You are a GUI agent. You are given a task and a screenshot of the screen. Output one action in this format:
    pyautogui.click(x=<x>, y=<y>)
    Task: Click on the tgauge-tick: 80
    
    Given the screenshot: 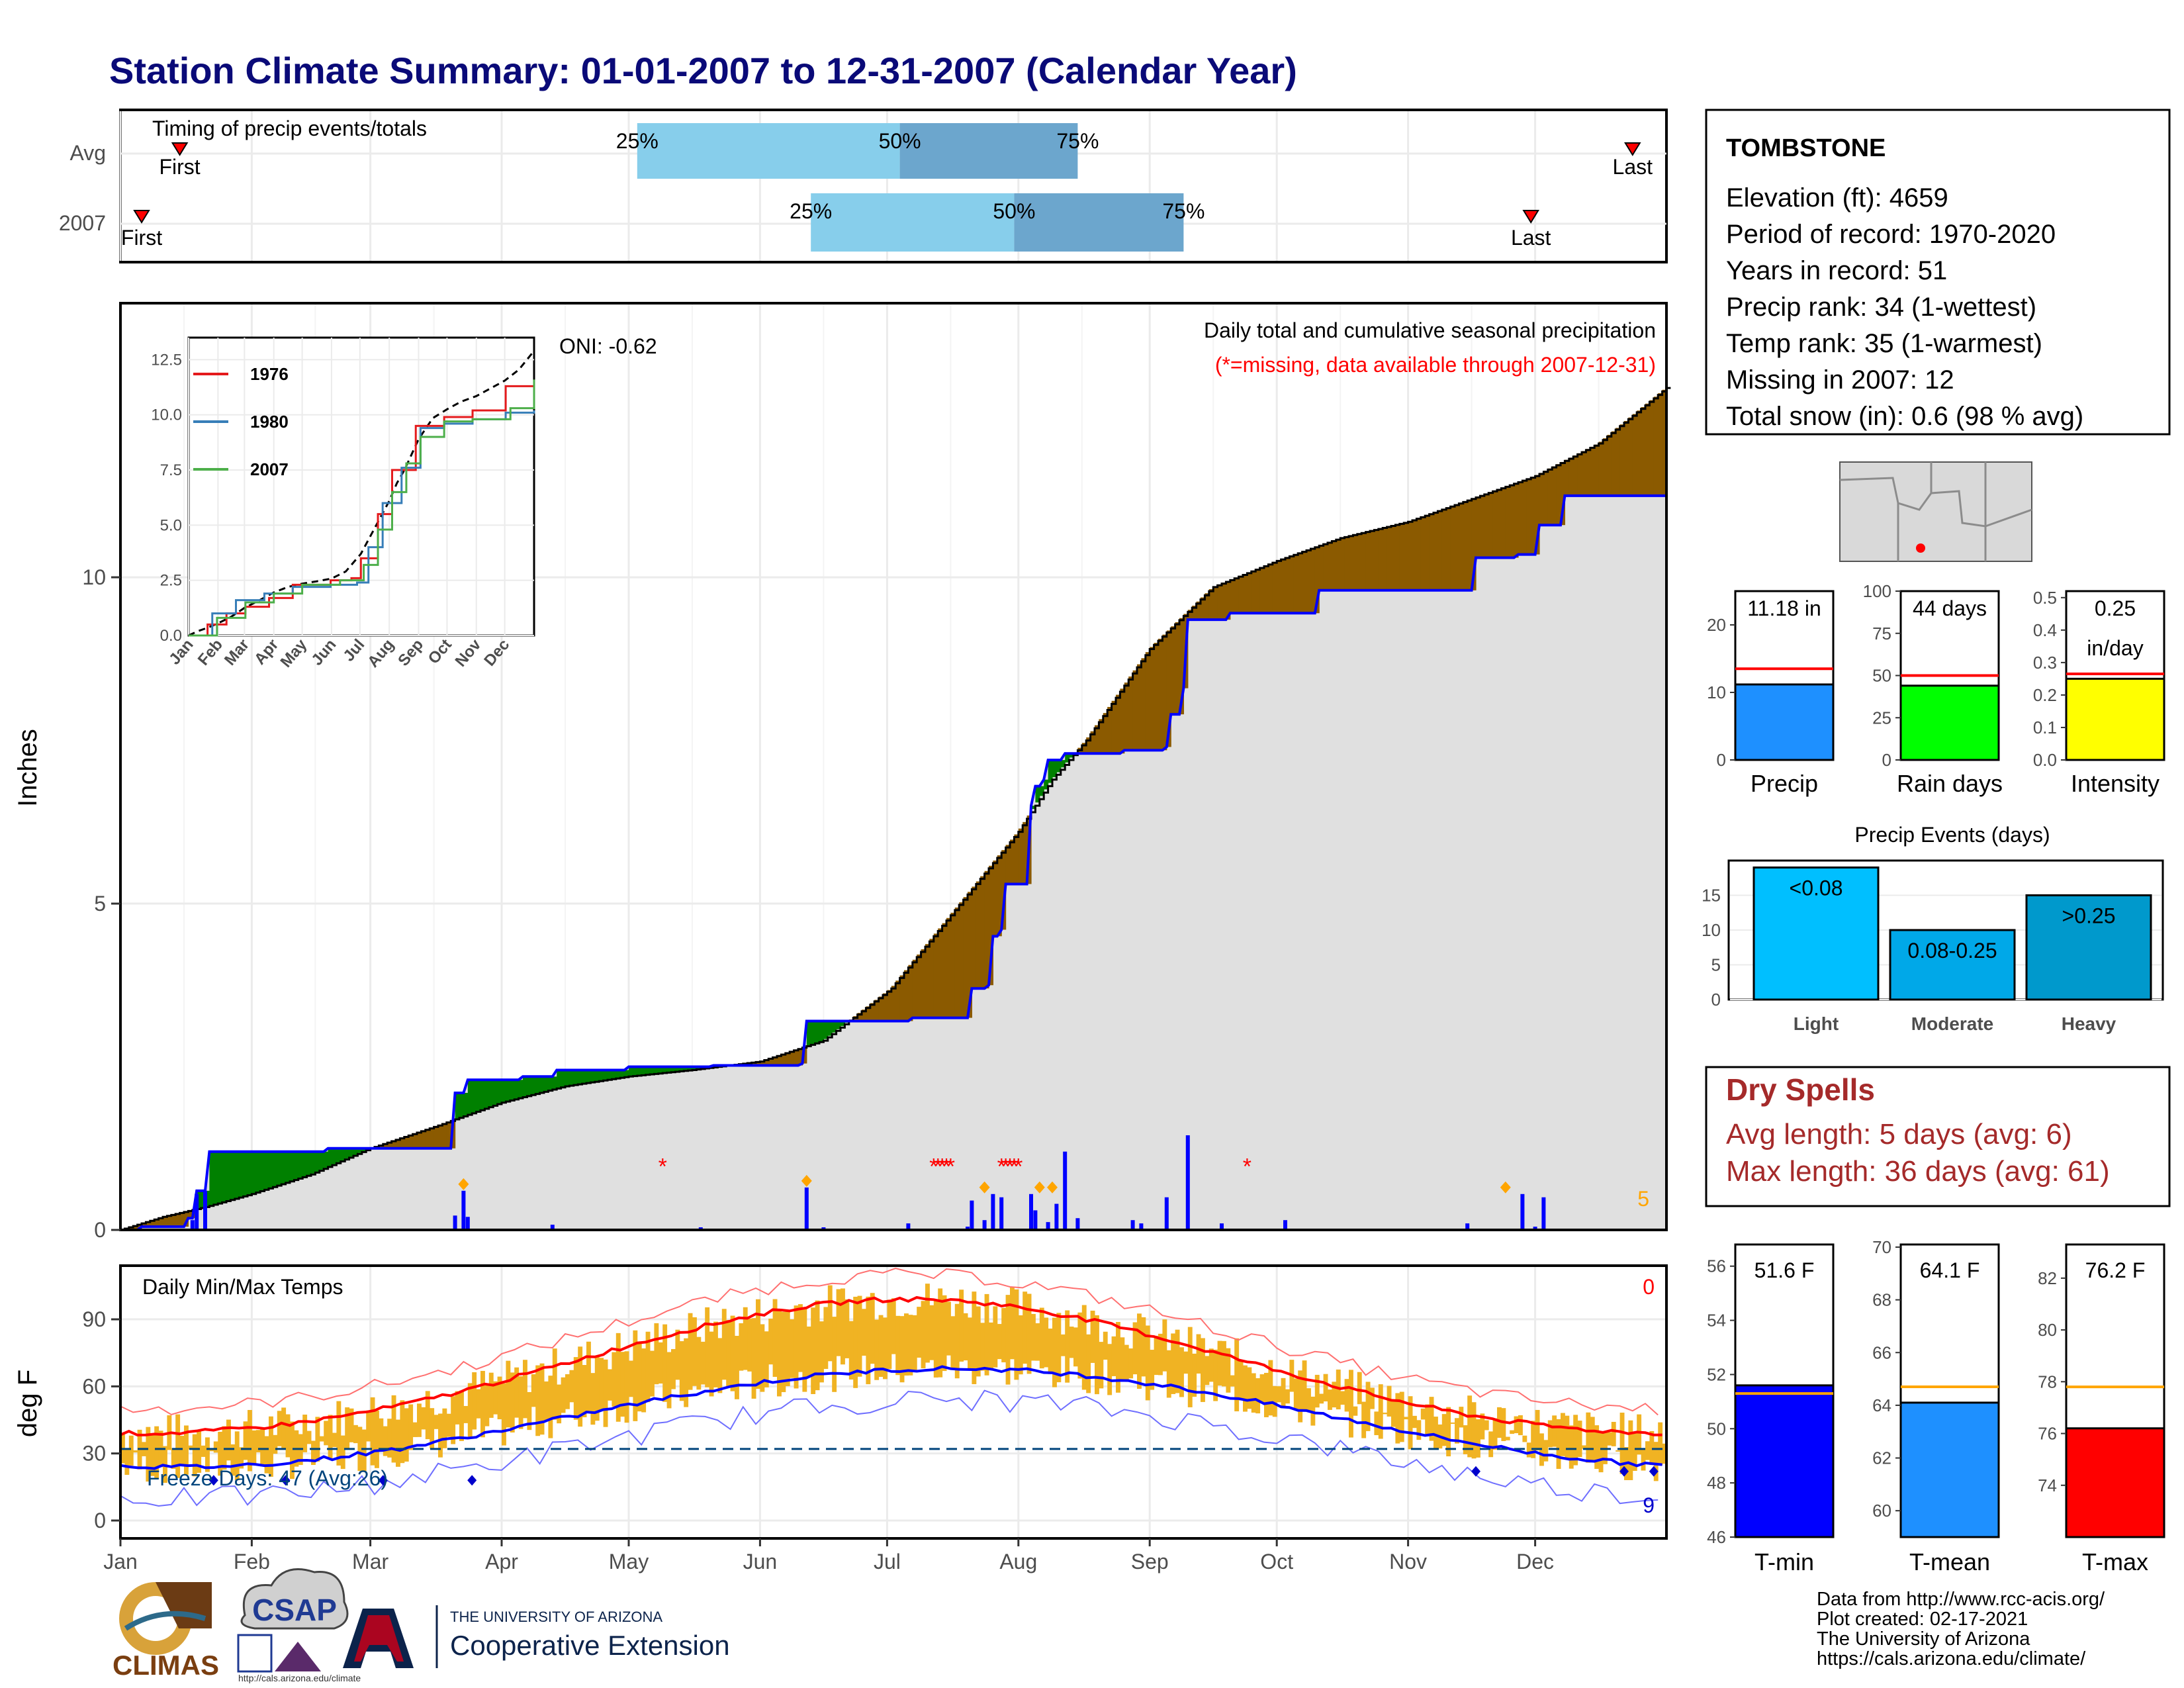 What is the action you would take?
    pyautogui.click(x=2048, y=1330)
    